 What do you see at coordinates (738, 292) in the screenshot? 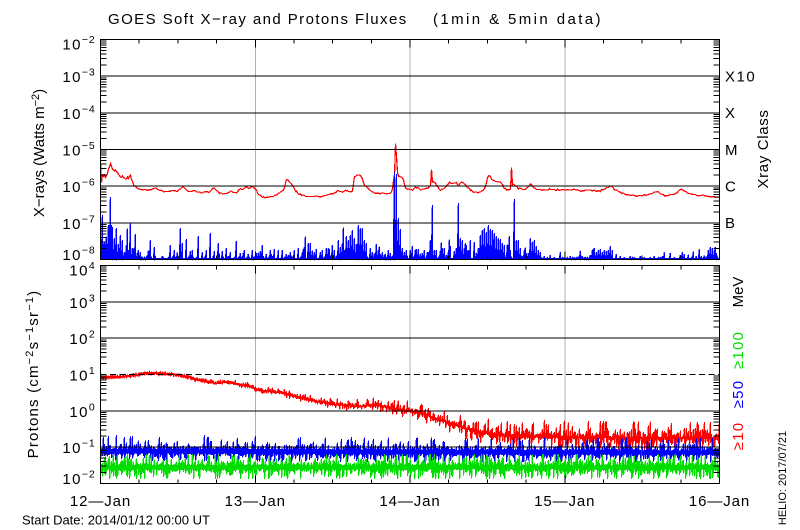
I see `svg-text: MeV` at bounding box center [738, 292].